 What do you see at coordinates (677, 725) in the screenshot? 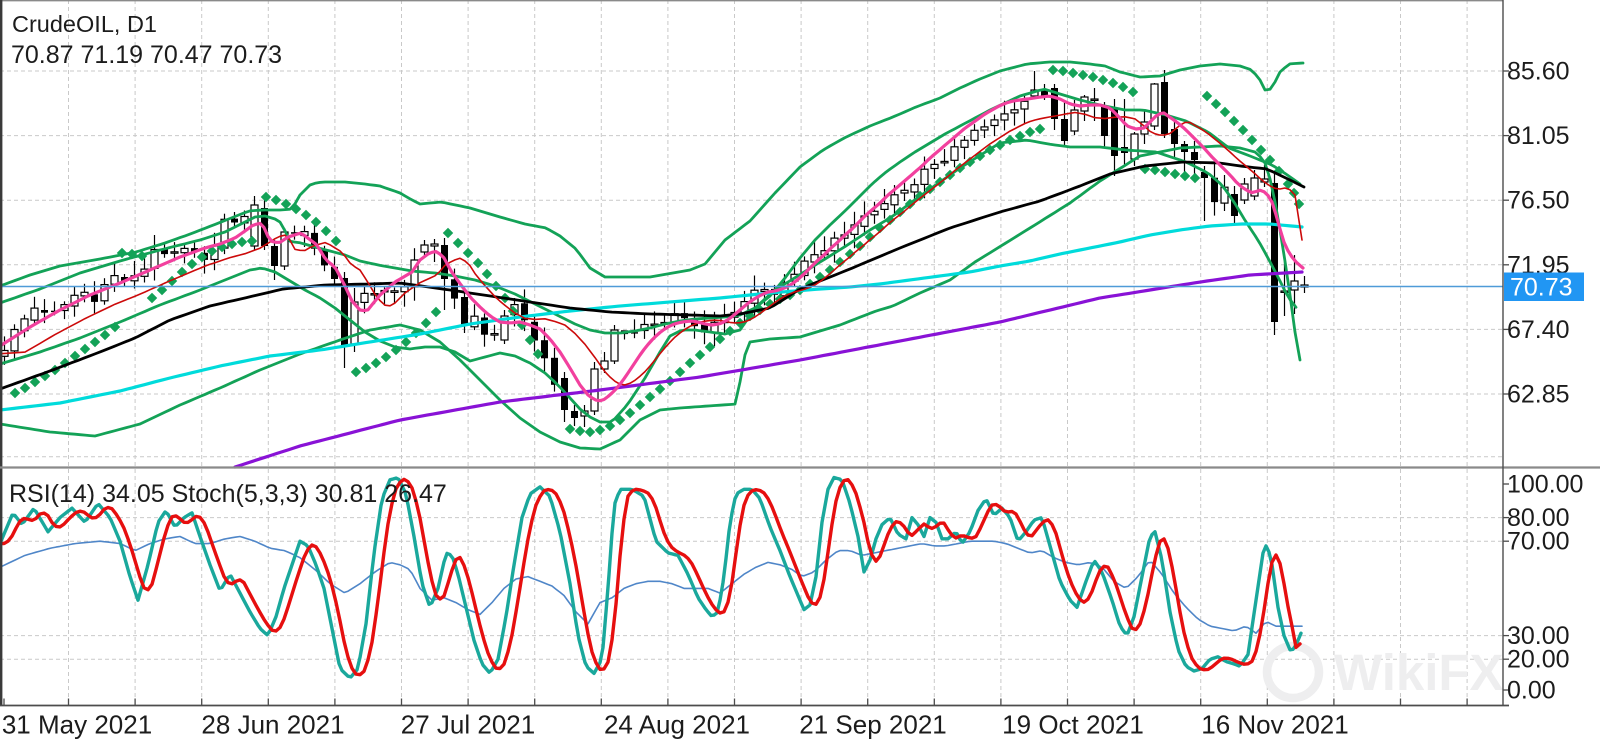
I see `svg-text: 24 Aug 2021` at bounding box center [677, 725].